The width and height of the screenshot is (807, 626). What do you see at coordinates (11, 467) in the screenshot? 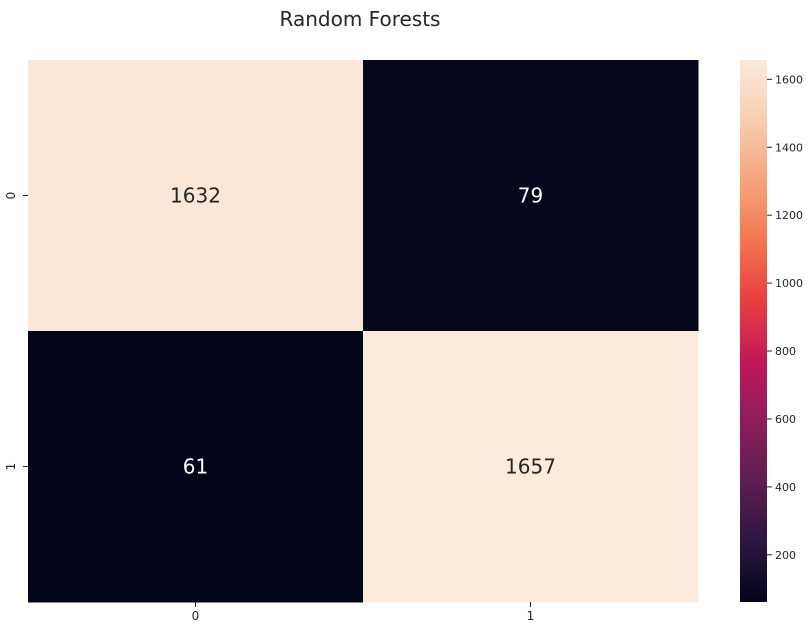
I see `y-tick-label-1: 1` at bounding box center [11, 467].